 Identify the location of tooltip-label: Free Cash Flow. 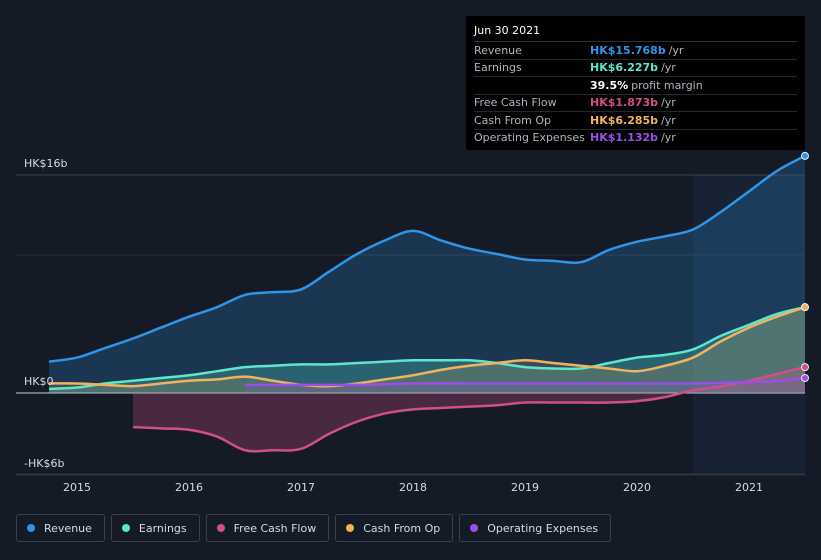
(515, 103).